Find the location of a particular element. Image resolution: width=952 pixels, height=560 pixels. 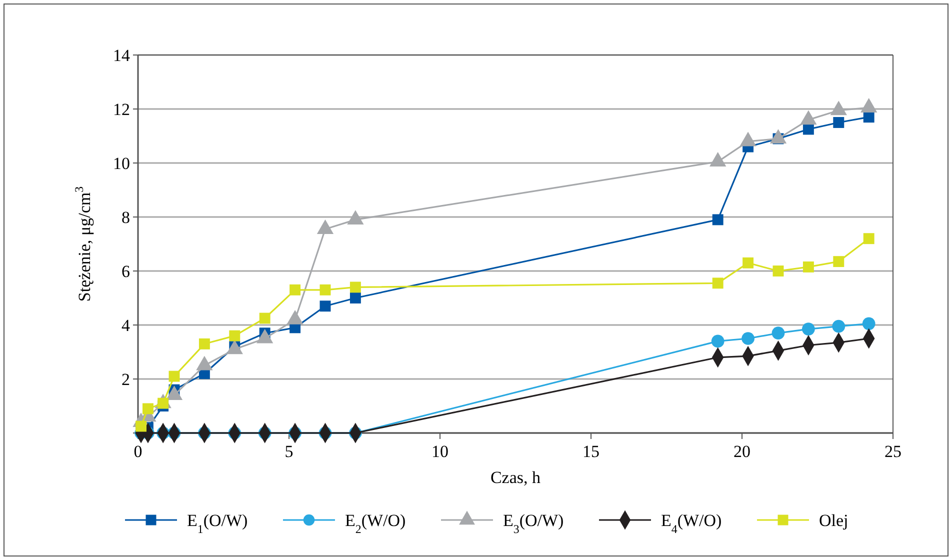

x-tick-label: 20 is located at coordinates (742, 451).